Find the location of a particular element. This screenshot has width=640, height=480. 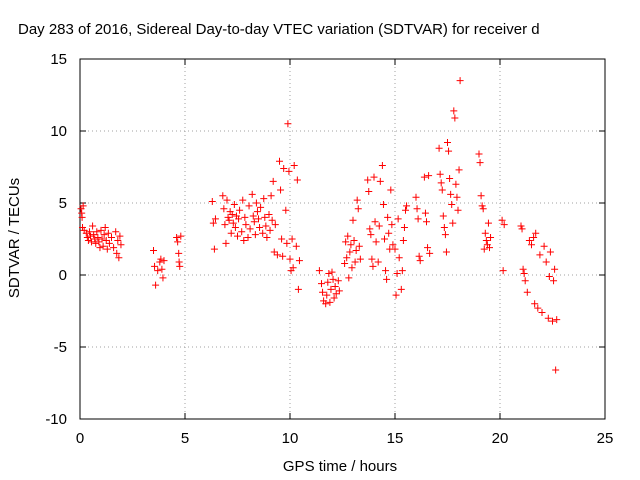

x-tick-label: 5 is located at coordinates (185, 438).